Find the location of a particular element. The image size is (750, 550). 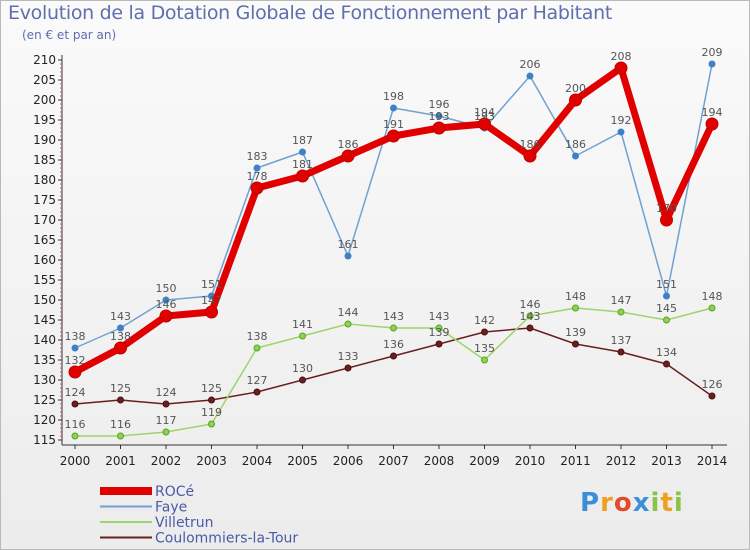

x-tick-label: 2001 is located at coordinates (120, 461).